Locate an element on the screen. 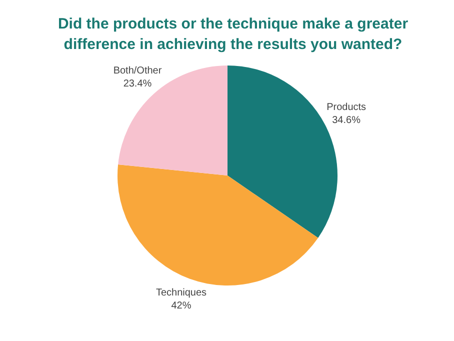 This screenshot has width=454, height=341. data-label: 23.4% is located at coordinates (137, 84).